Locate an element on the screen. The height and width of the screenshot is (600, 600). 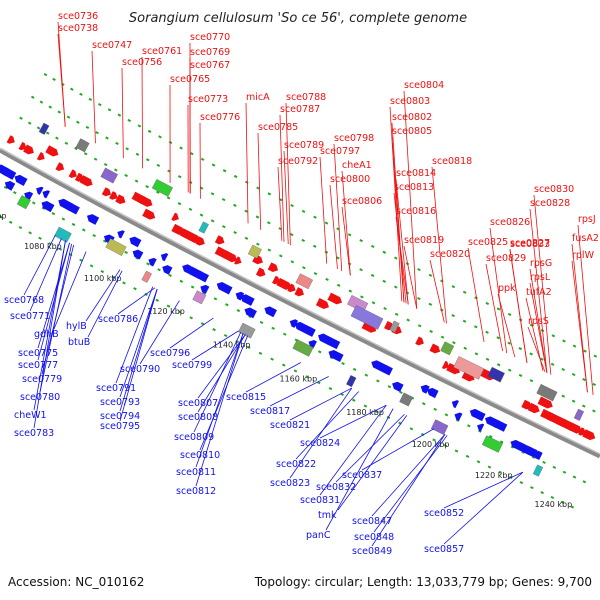
gene-label: ppk is located at coordinates (507, 288).